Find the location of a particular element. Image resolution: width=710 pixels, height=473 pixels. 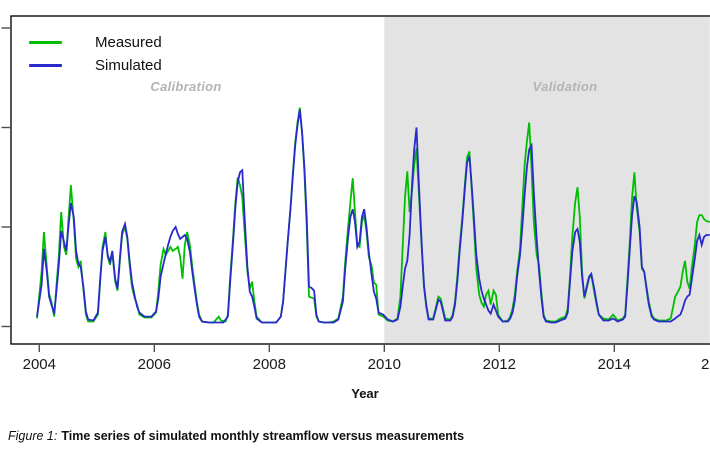

simulated-line-swatch is located at coordinates (45, 65).